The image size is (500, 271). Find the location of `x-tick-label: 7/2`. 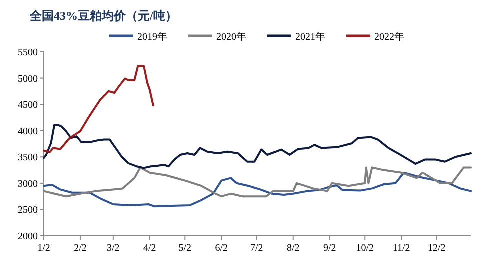

x-tick-label: 7/2 is located at coordinates (257, 248).